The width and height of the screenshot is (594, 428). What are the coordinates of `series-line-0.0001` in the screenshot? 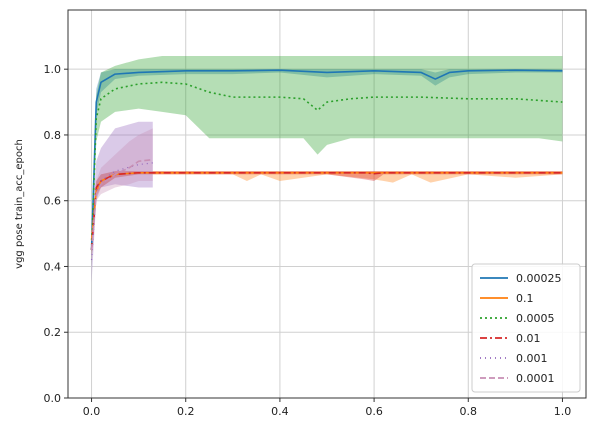 It's located at (121, 204).